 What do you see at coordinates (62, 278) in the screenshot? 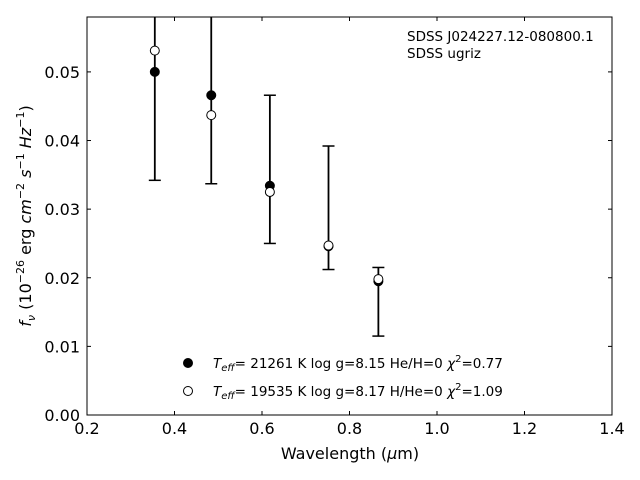
I see `y-tick-label: 0.02` at bounding box center [62, 278].